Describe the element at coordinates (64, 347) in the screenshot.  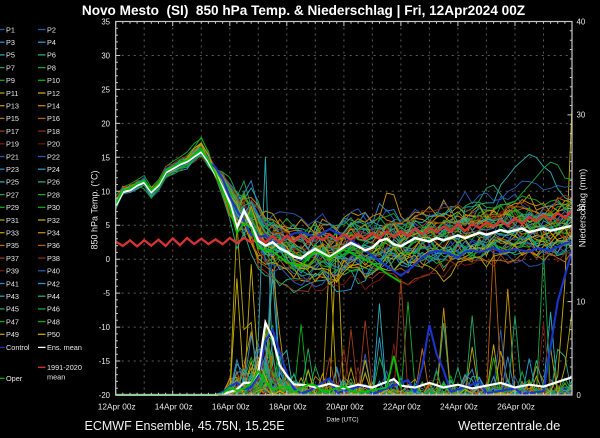
I see `svg-text: Ens. mean` at that location.